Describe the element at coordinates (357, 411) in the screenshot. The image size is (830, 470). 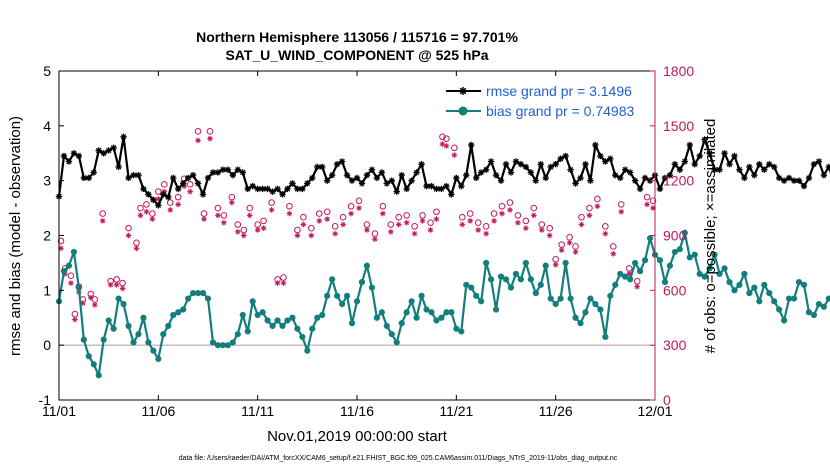
I see `x-tick-label: 11/16` at that location.